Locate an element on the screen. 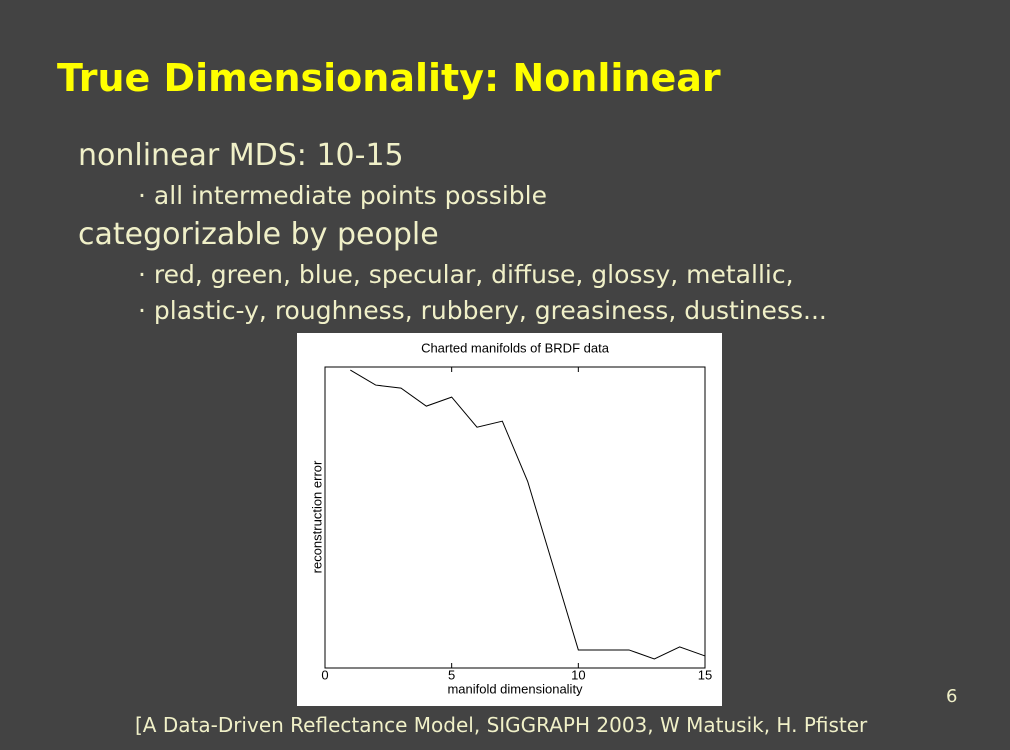 The image size is (1010, 750). x-tick-label: 10 is located at coordinates (578, 674).